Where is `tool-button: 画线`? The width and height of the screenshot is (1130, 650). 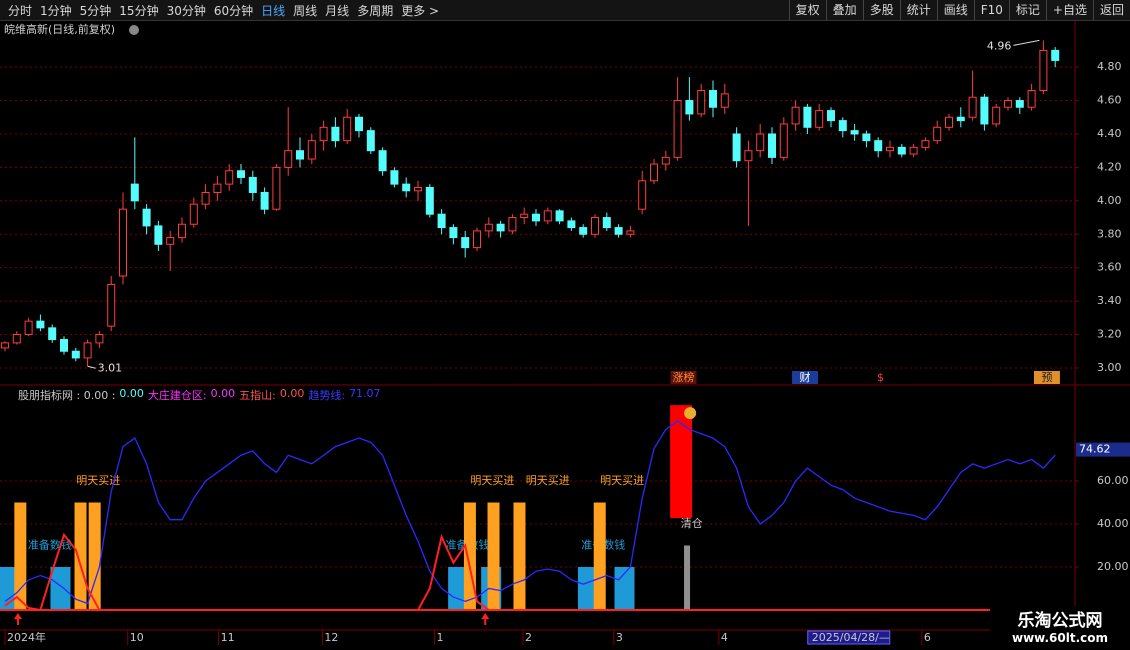 tool-button: 画线 is located at coordinates (955, 10).